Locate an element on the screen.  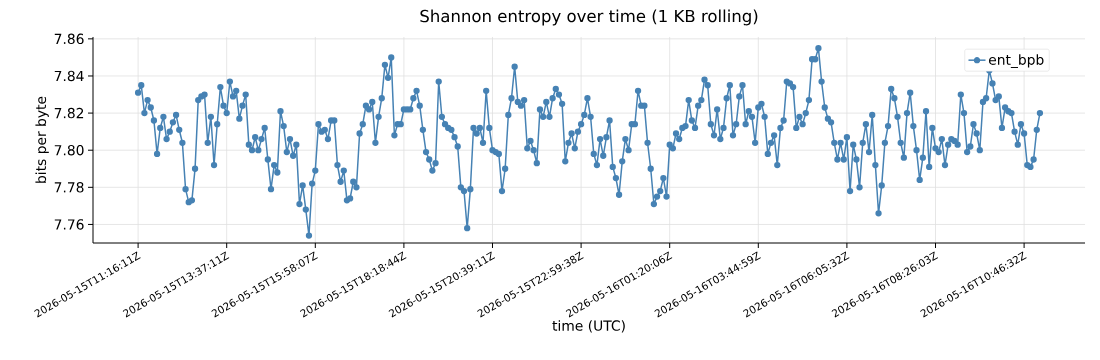
y-tick-label: 7.76 is located at coordinates (69, 224).